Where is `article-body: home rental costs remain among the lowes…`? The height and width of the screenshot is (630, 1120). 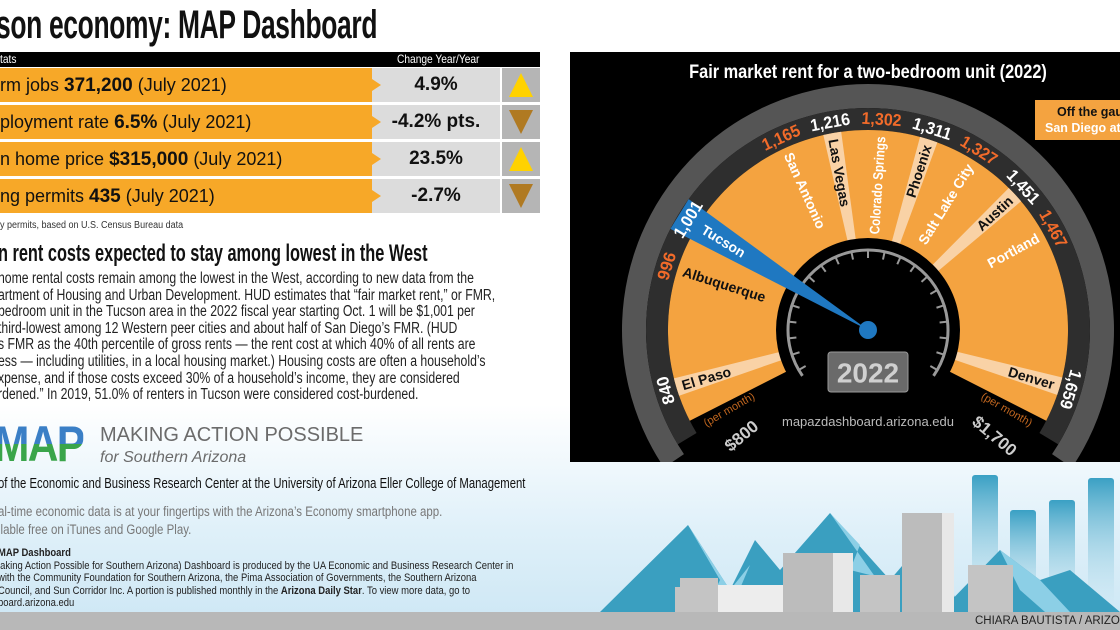
article-body: home rental costs remain among the lowes… is located at coordinates (248, 337).